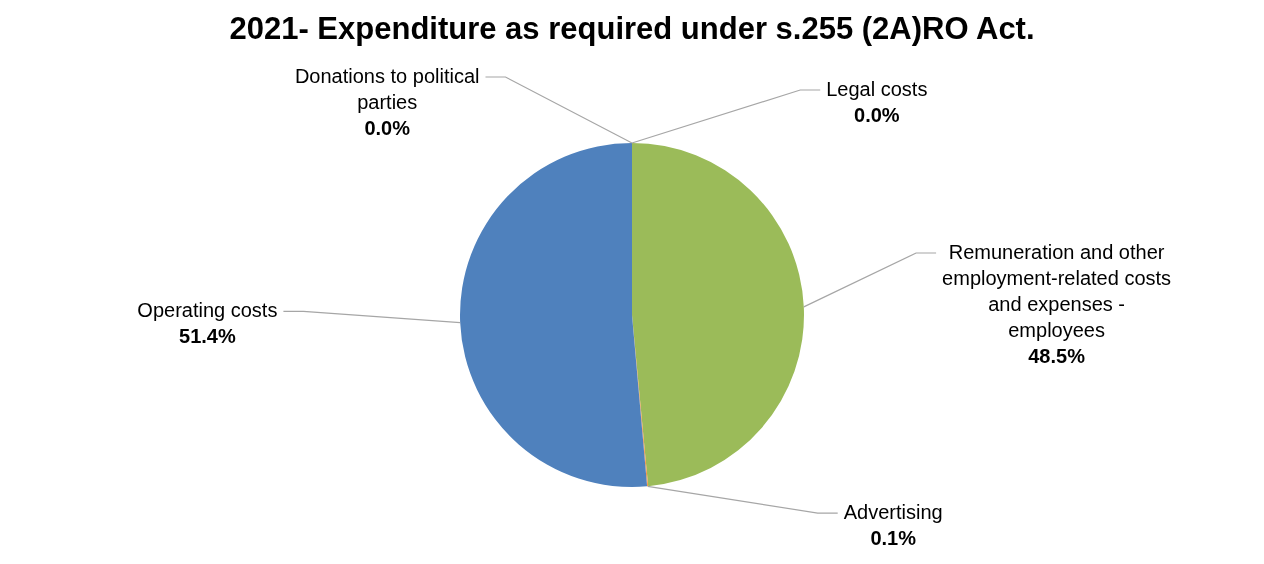 The width and height of the screenshot is (1264, 564). What do you see at coordinates (387, 88) in the screenshot?
I see `category-label: Donations to political parties` at bounding box center [387, 88].